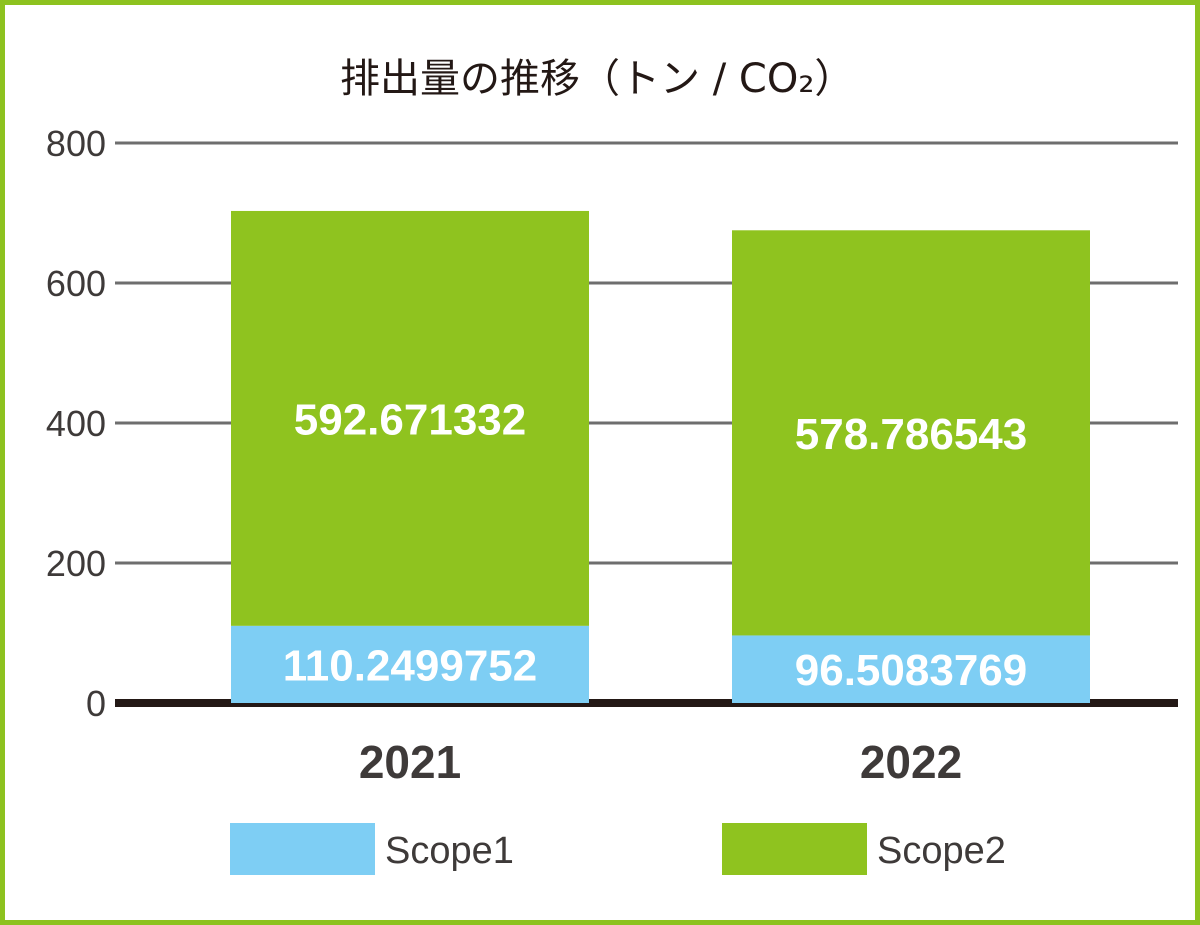 The image size is (1200, 925). I want to click on legend-label: Scope1, so click(449, 851).